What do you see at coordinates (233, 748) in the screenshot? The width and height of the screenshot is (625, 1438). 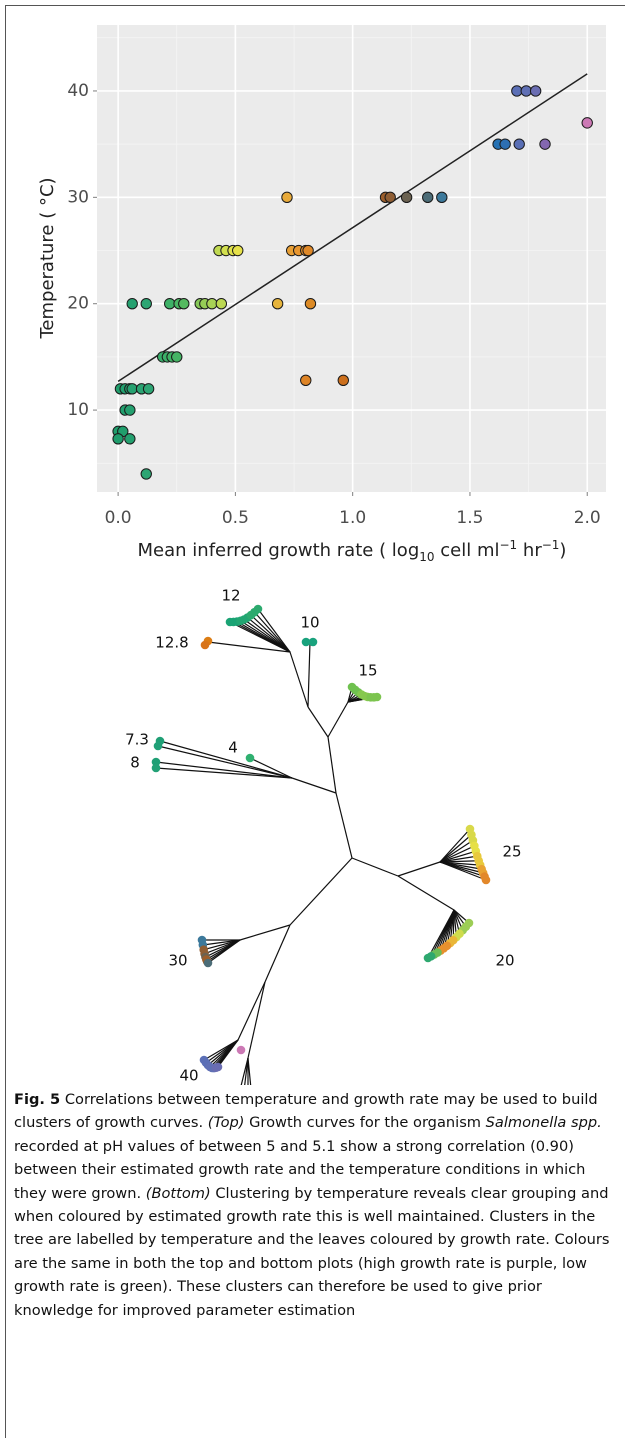 I see `cluster-label: 4` at bounding box center [233, 748].